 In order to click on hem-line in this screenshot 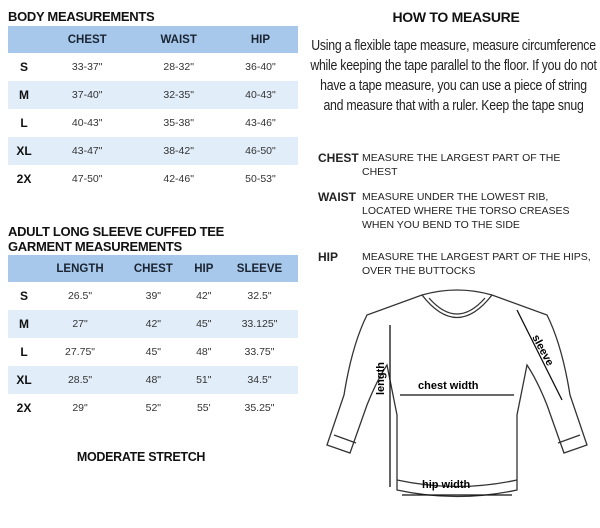, I will do `click(457, 483)`.